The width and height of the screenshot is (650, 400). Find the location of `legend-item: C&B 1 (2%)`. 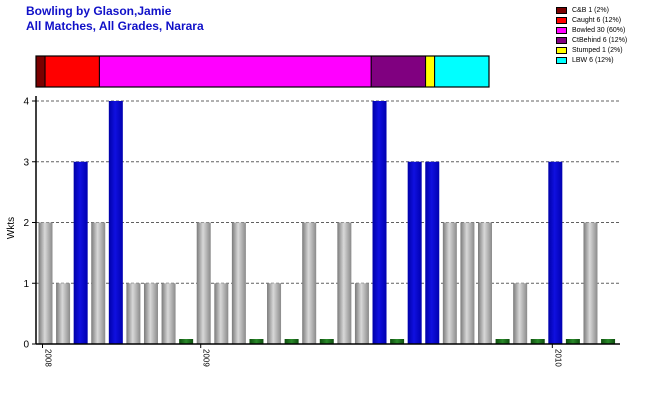

legend-item: C&B 1 (2%) is located at coordinates (591, 10).